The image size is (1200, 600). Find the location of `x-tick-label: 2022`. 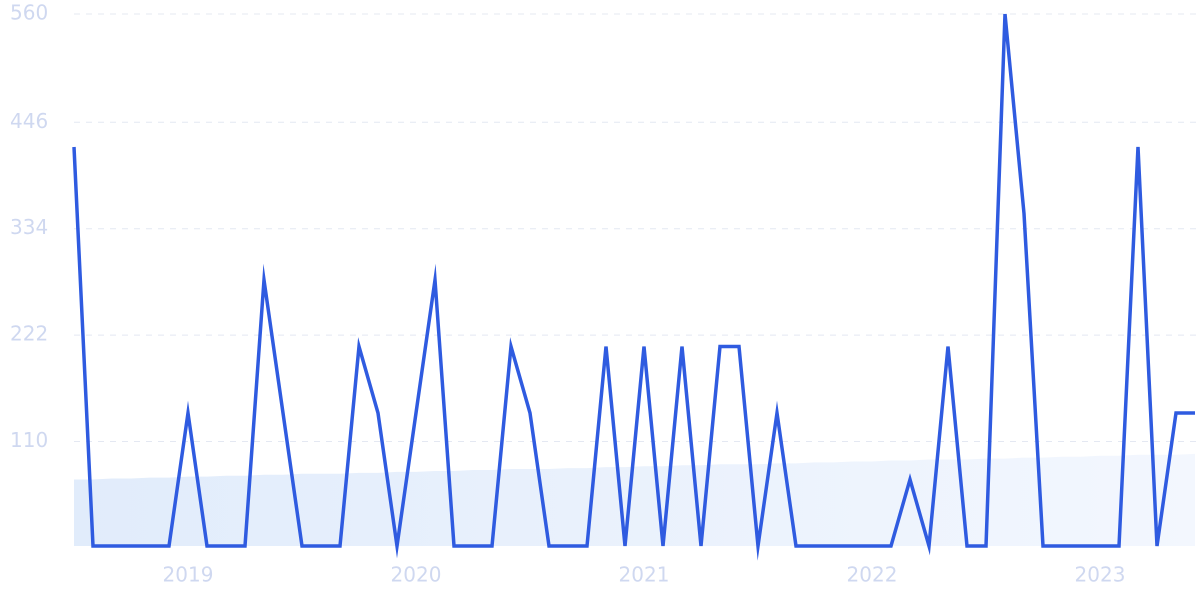

x-tick-label: 2022 is located at coordinates (872, 575).